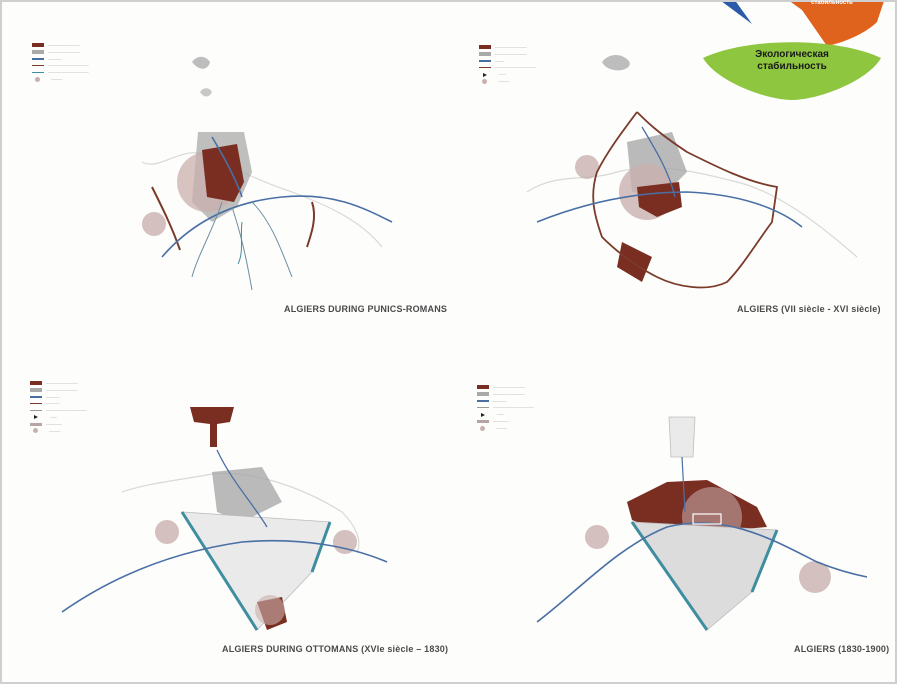 The height and width of the screenshot is (684, 897). Describe the element at coordinates (792, 60) in the screenshot. I see `badge-title: Экологическая стабильность` at that location.